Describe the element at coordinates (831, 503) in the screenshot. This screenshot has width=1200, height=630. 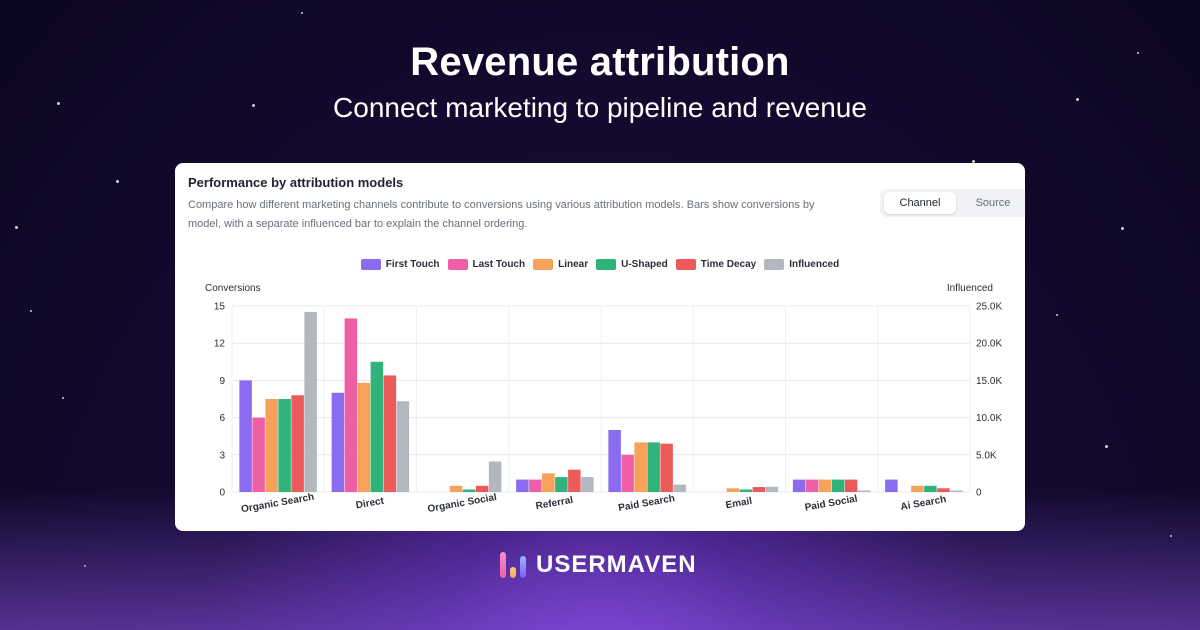
I see `x-tick-label: Paid Social` at that location.